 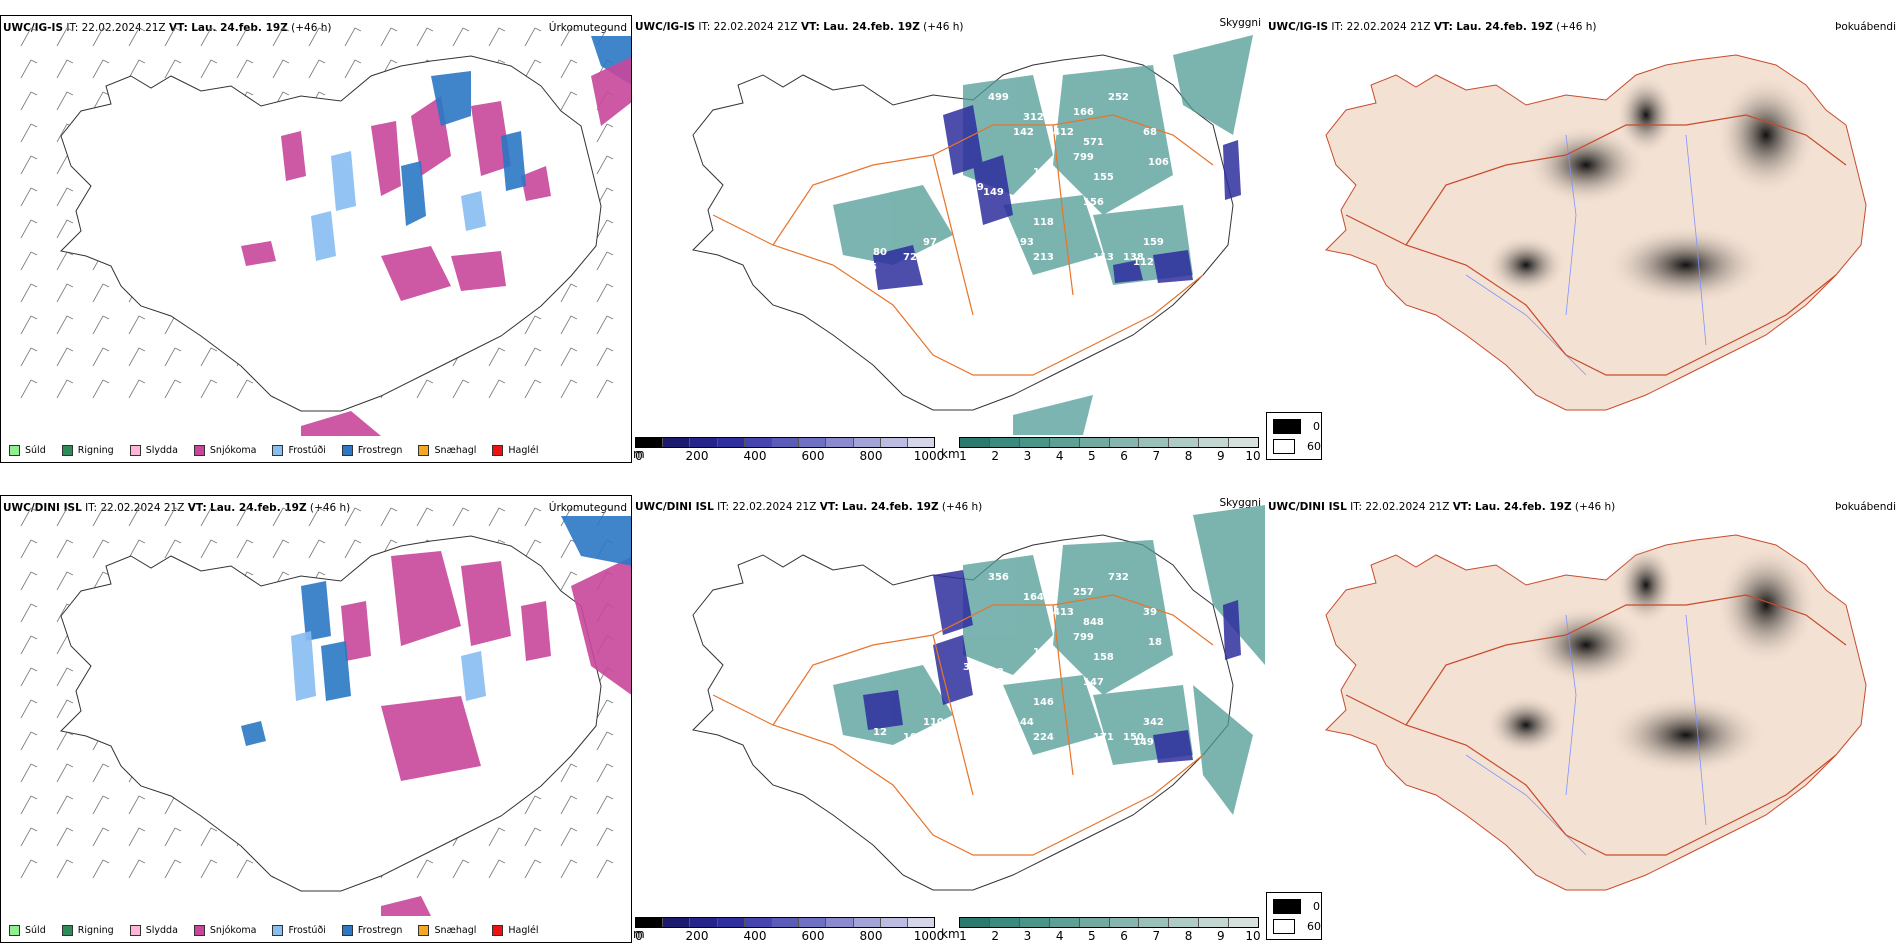 What do you see at coordinates (880, 252) in the screenshot?
I see `cloud-label: 80` at bounding box center [880, 252].